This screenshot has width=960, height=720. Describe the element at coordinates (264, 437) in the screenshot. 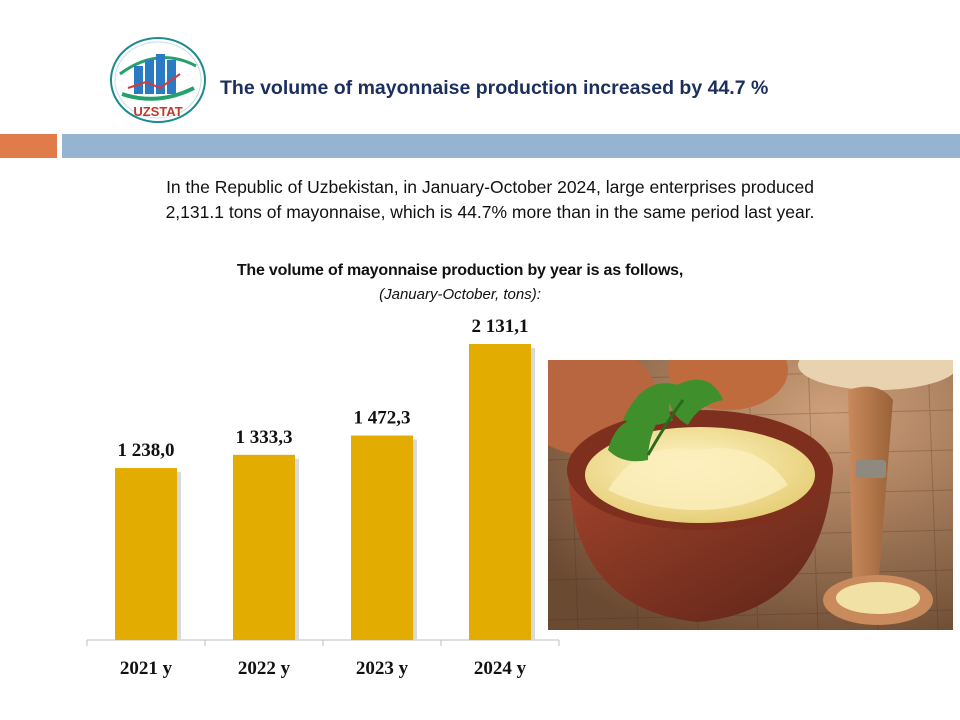

I see `data-label: 1 333,3` at that location.